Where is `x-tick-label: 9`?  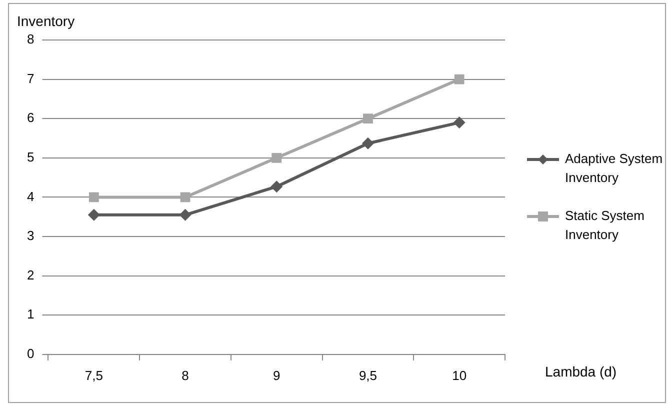 x-tick-label: 9 is located at coordinates (276, 375).